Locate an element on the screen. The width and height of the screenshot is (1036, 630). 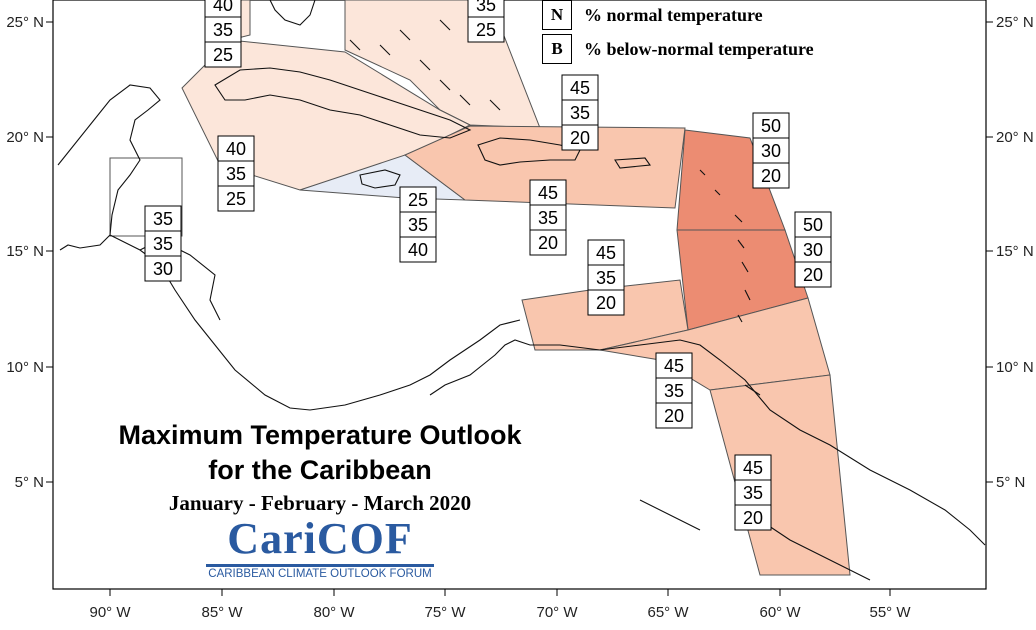
forecast-box-abc-islands: 45 35 20 is located at coordinates (606, 277).